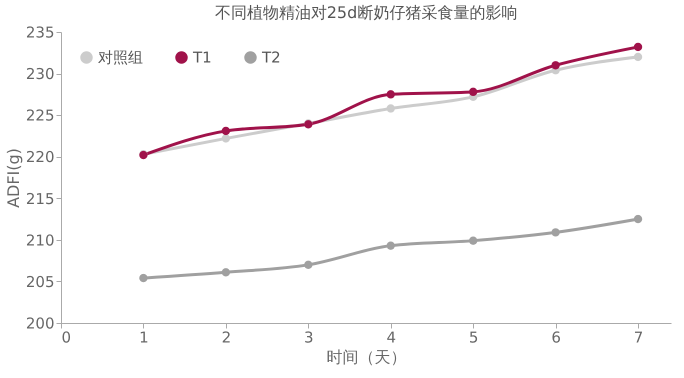  I want to click on legend-label: T2, so click(271, 57).